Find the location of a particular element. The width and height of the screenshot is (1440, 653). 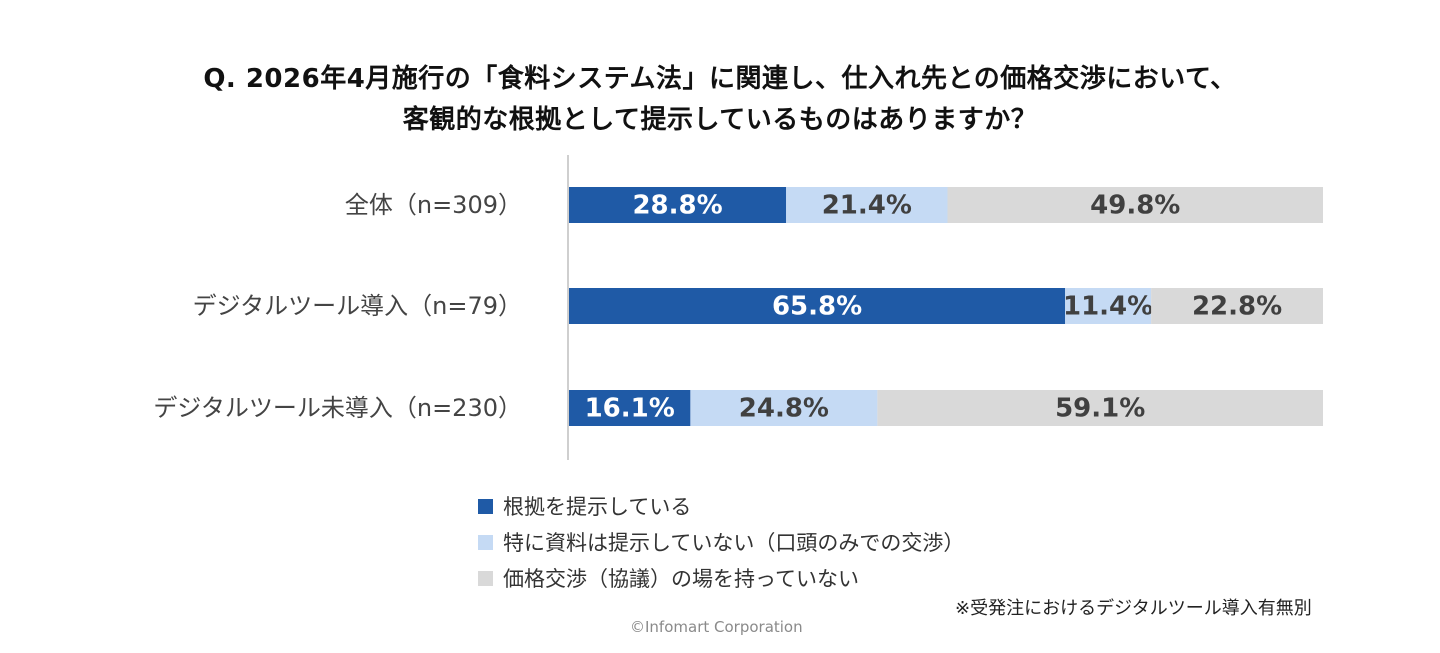

chart-title-line-2: 客観的な根拠として提示しているものはありますか？ is located at coordinates (720, 120).